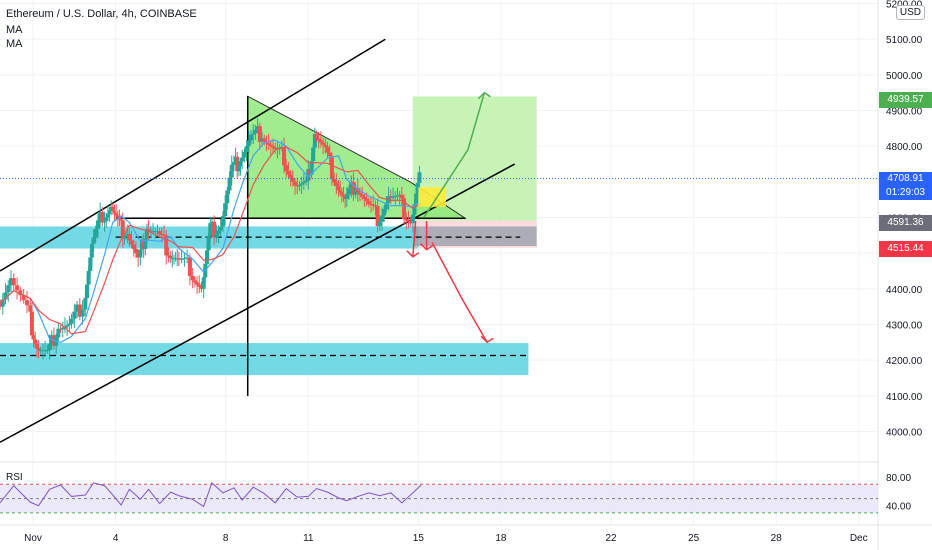 The height and width of the screenshot is (550, 932). Describe the element at coordinates (910, 12) in the screenshot. I see `currency-badge: USD` at that location.